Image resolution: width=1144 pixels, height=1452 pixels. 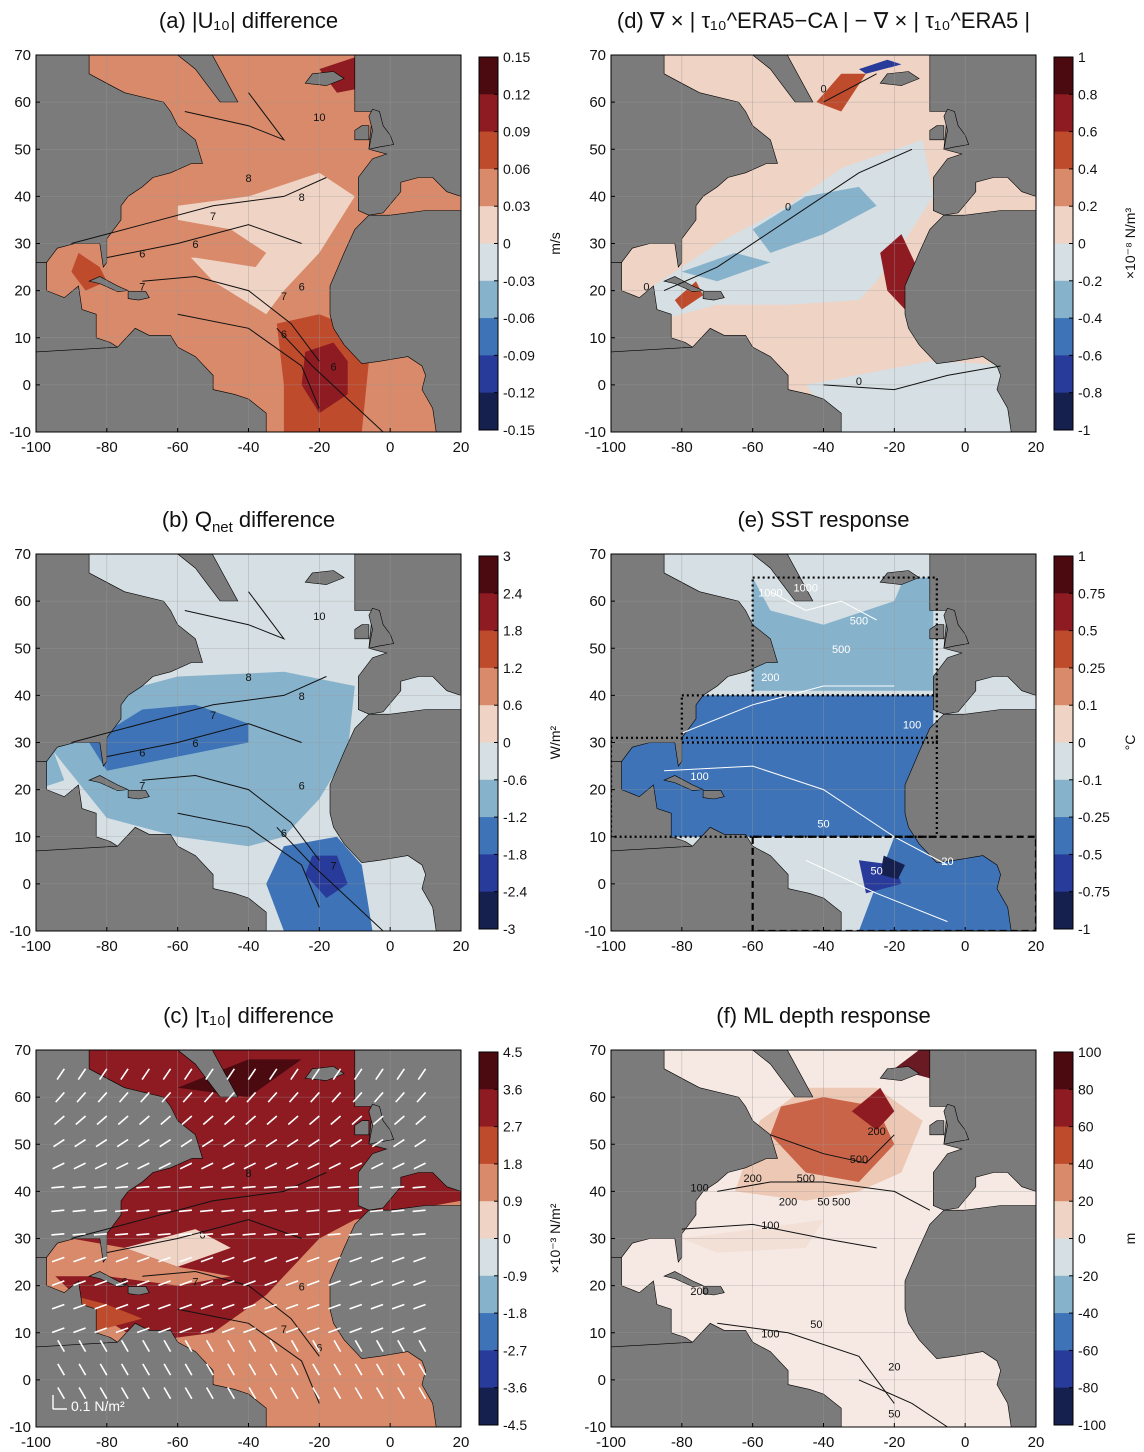 What do you see at coordinates (597, 695) in the screenshot?
I see `y-tick-label: 40` at bounding box center [597, 695].